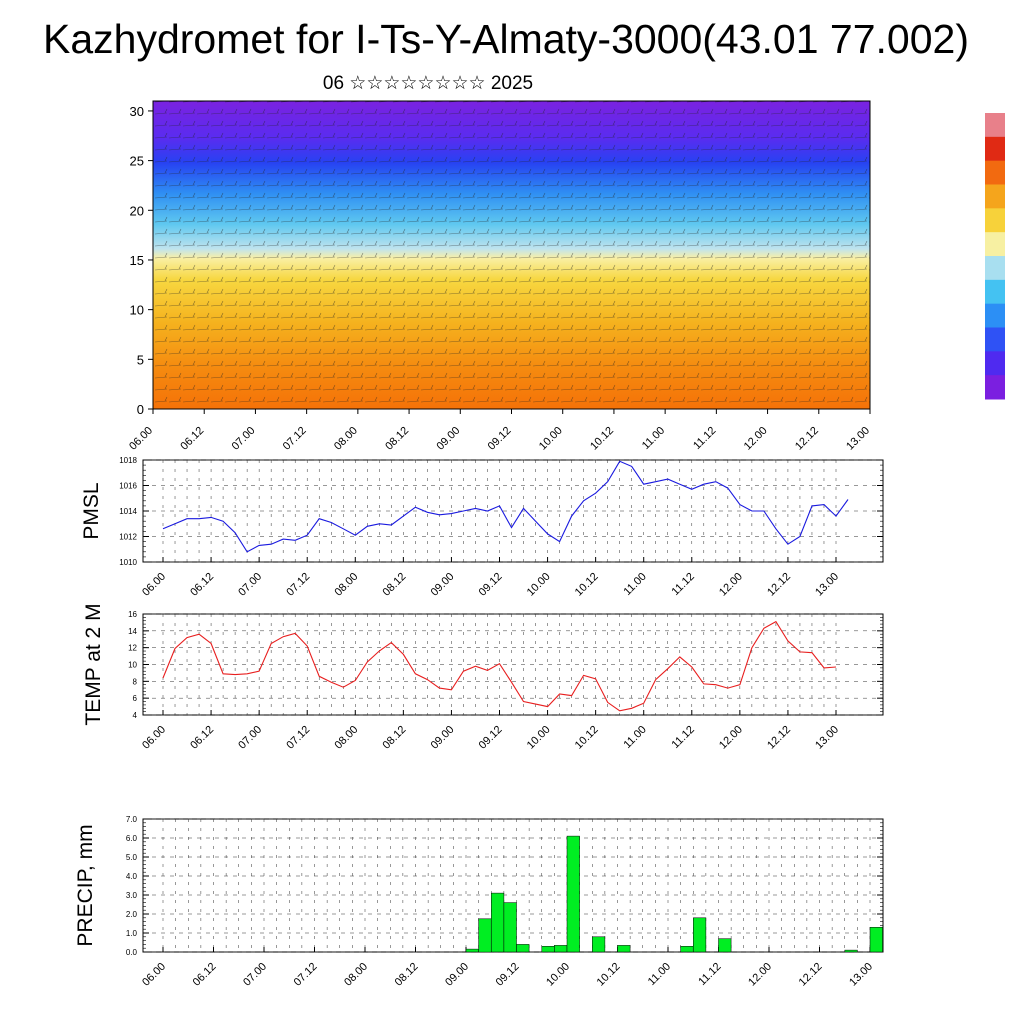 This screenshot has height=1024, width=1024. I want to click on y-tick-label: 7.0, so click(132, 819).